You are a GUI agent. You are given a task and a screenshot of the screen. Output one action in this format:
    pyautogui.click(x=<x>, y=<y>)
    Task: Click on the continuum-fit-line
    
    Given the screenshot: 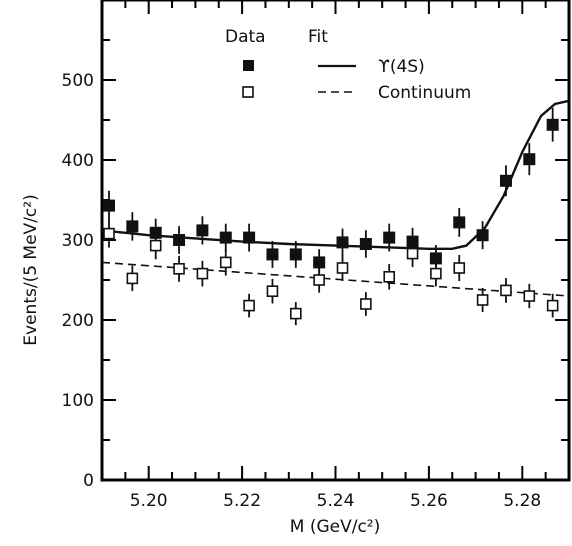 What is the action you would take?
    pyautogui.click(x=335, y=279)
    